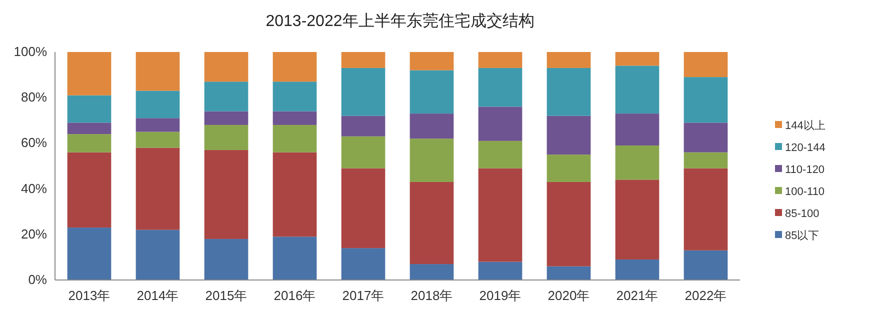 The width and height of the screenshot is (880, 336). I want to click on y-tick-label: 60%, so click(34, 142).